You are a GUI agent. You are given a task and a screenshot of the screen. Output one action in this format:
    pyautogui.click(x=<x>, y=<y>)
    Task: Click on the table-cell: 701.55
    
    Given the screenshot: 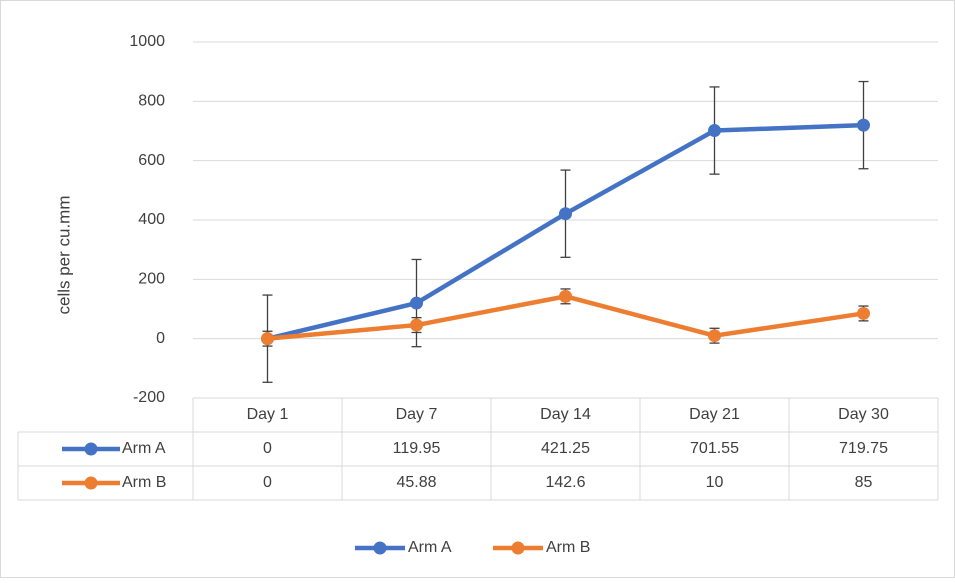 What is the action you would take?
    pyautogui.click(x=714, y=448)
    